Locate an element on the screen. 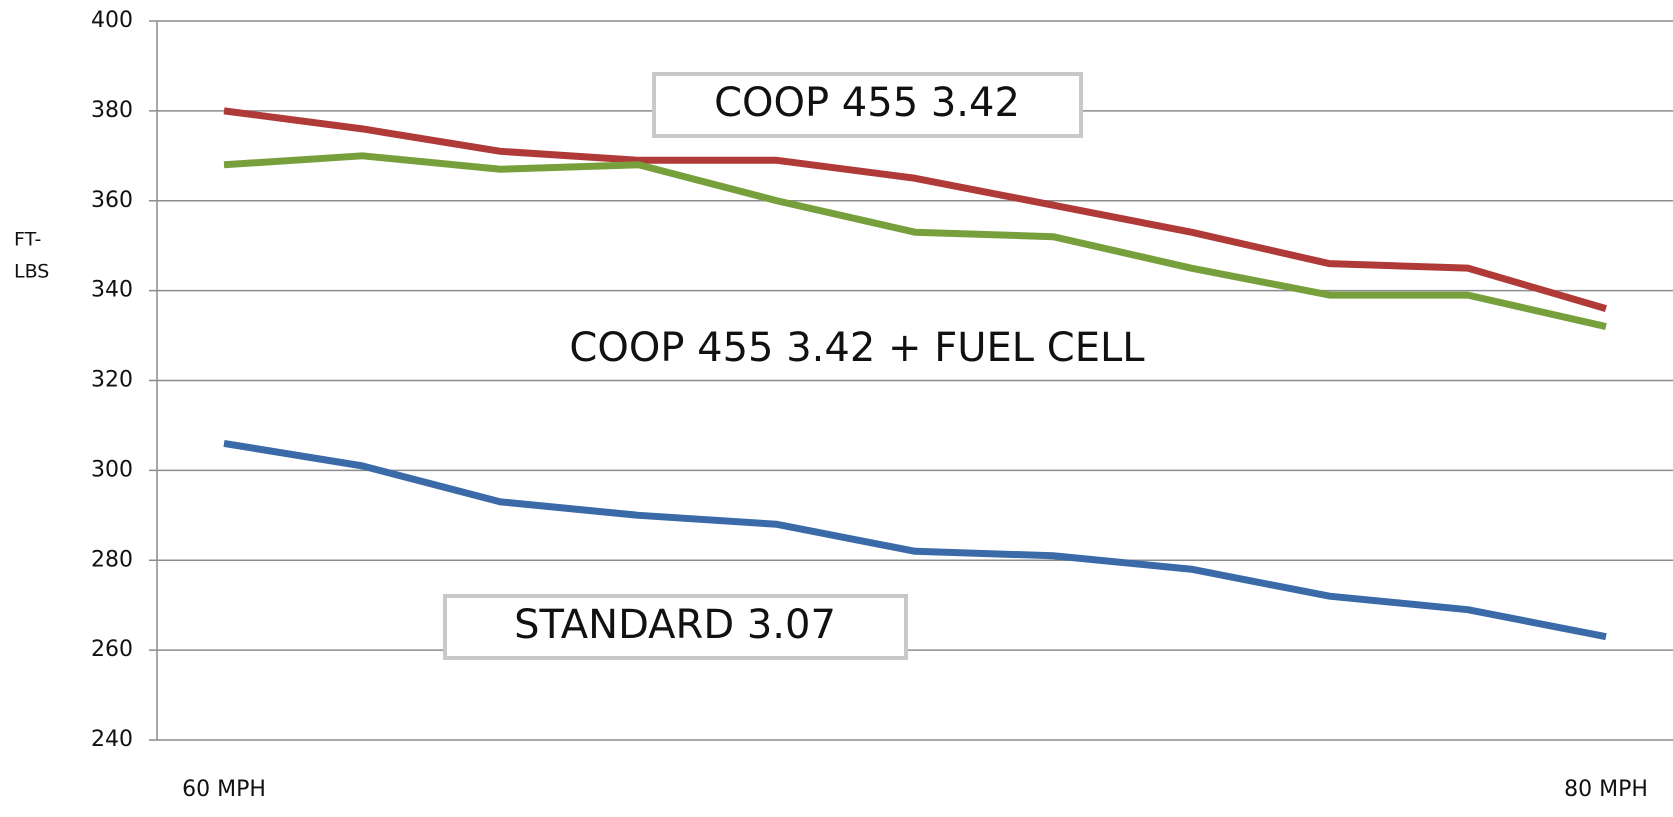 The height and width of the screenshot is (817, 1673). y-tick-label: 300 is located at coordinates (112, 469).